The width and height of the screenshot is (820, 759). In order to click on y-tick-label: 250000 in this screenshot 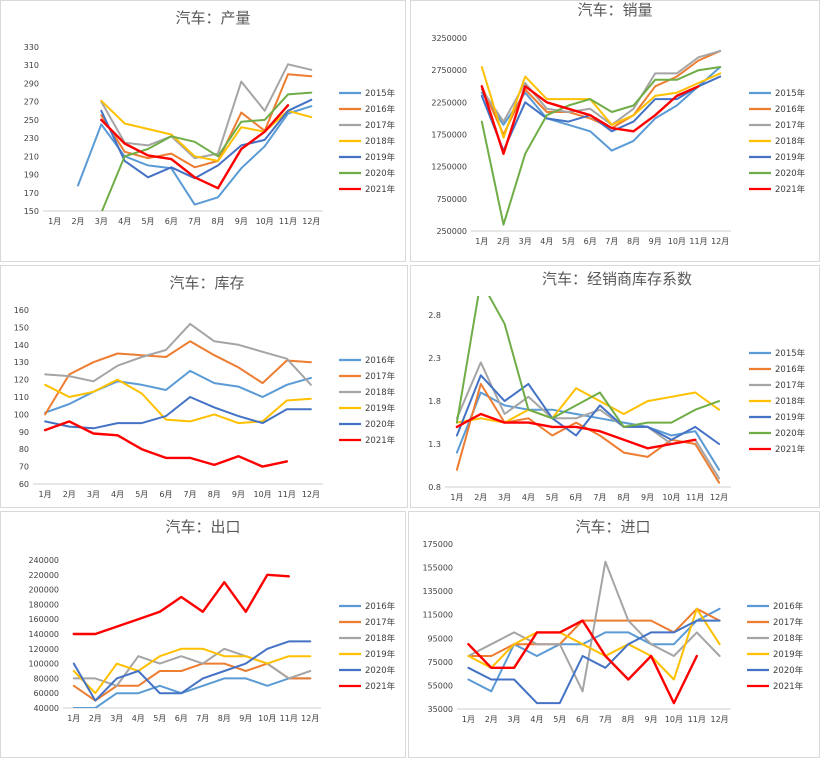, I will do `click(451, 231)`.